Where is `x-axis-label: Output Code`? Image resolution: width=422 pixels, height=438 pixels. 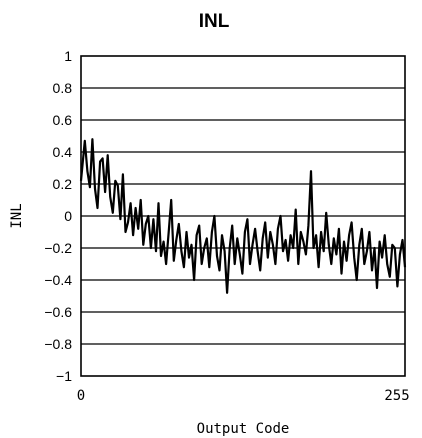 x-axis-label: Output Code is located at coordinates (243, 429).